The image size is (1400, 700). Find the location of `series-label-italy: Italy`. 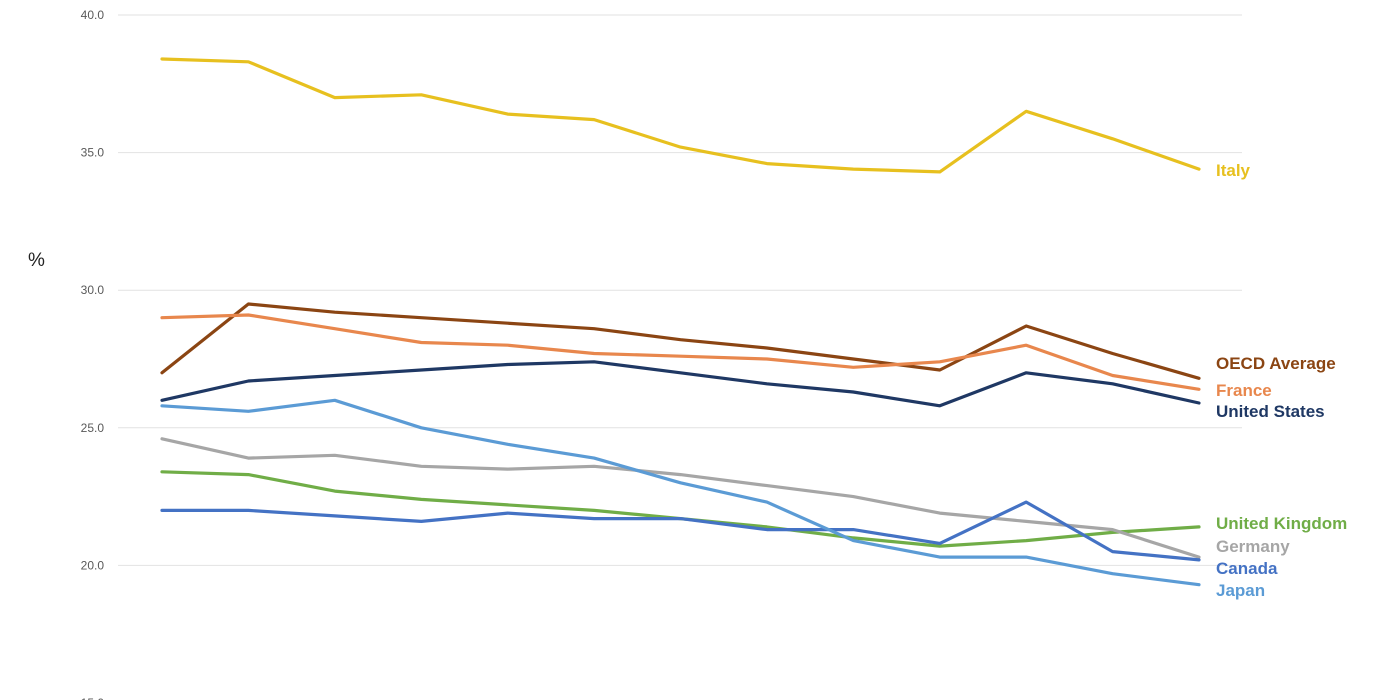

series-label-italy: Italy is located at coordinates (1233, 170).